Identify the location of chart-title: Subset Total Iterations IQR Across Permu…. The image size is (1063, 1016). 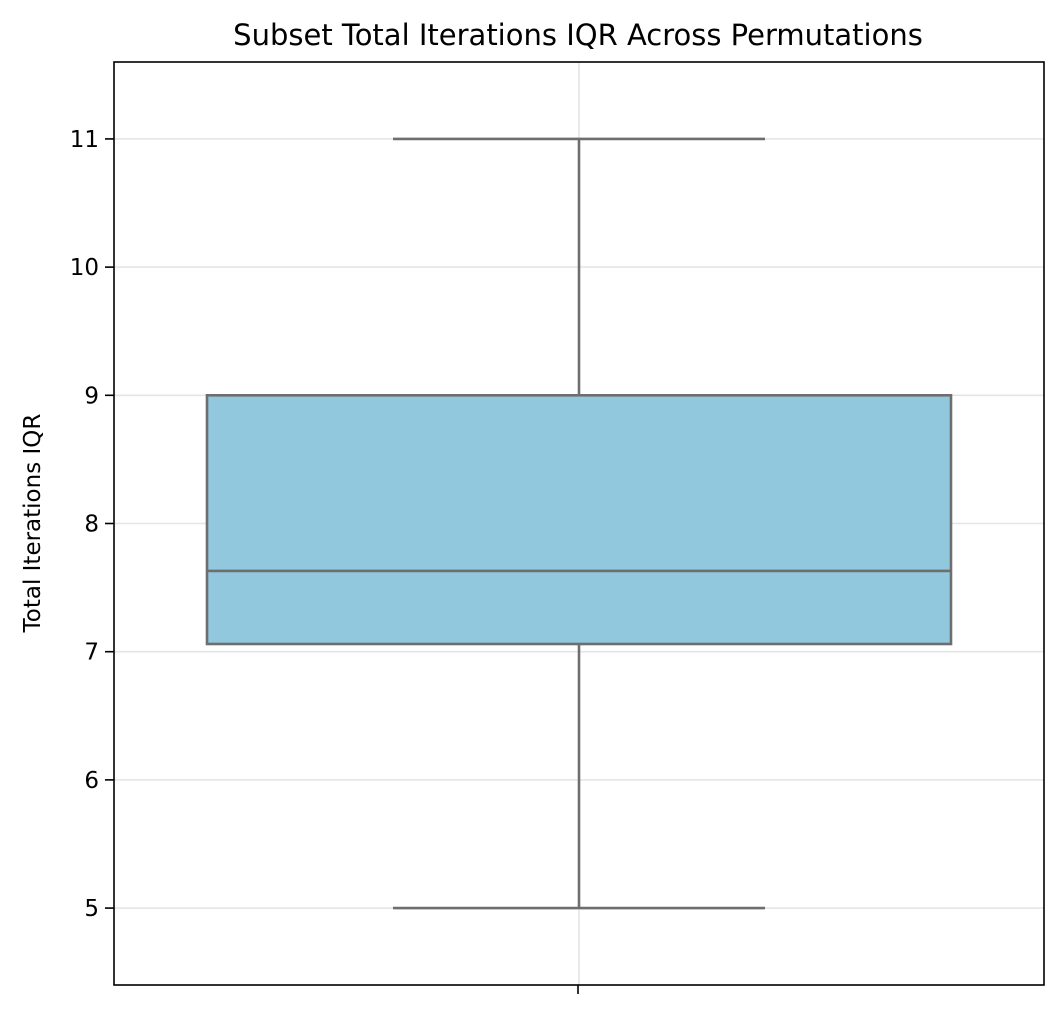
(578, 35).